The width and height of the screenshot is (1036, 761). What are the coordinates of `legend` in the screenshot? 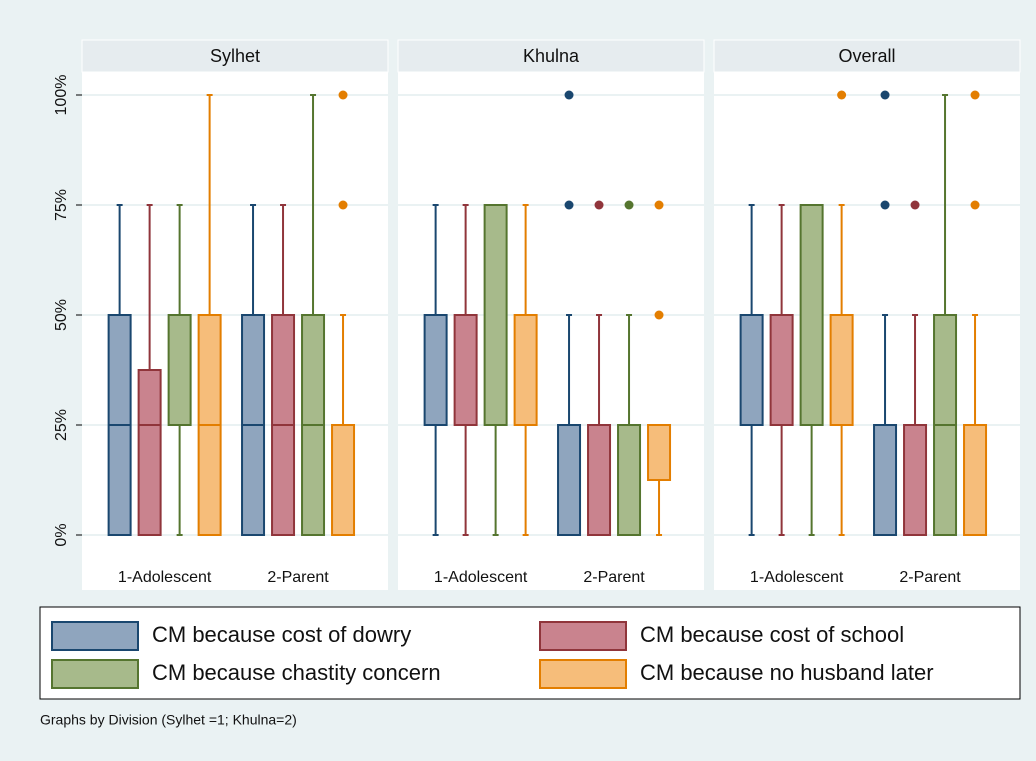 It's located at (530, 653).